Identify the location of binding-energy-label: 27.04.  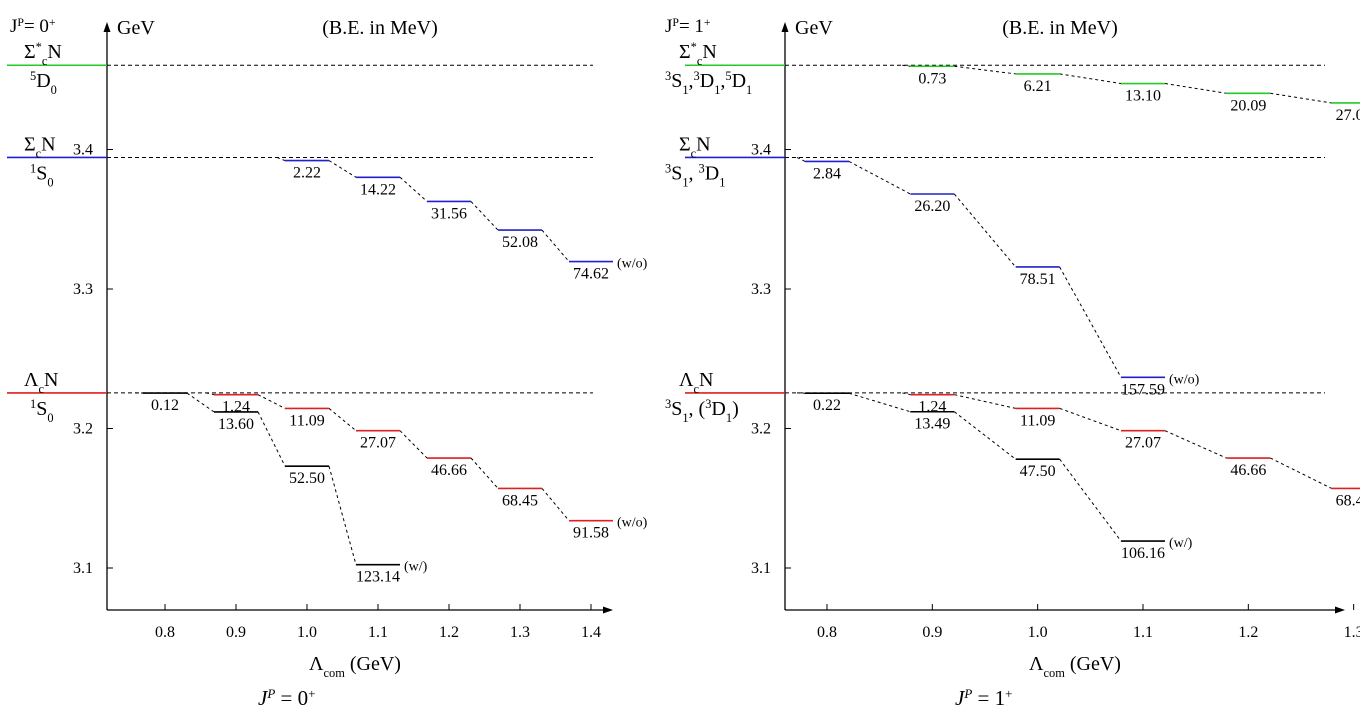
(1348, 115).